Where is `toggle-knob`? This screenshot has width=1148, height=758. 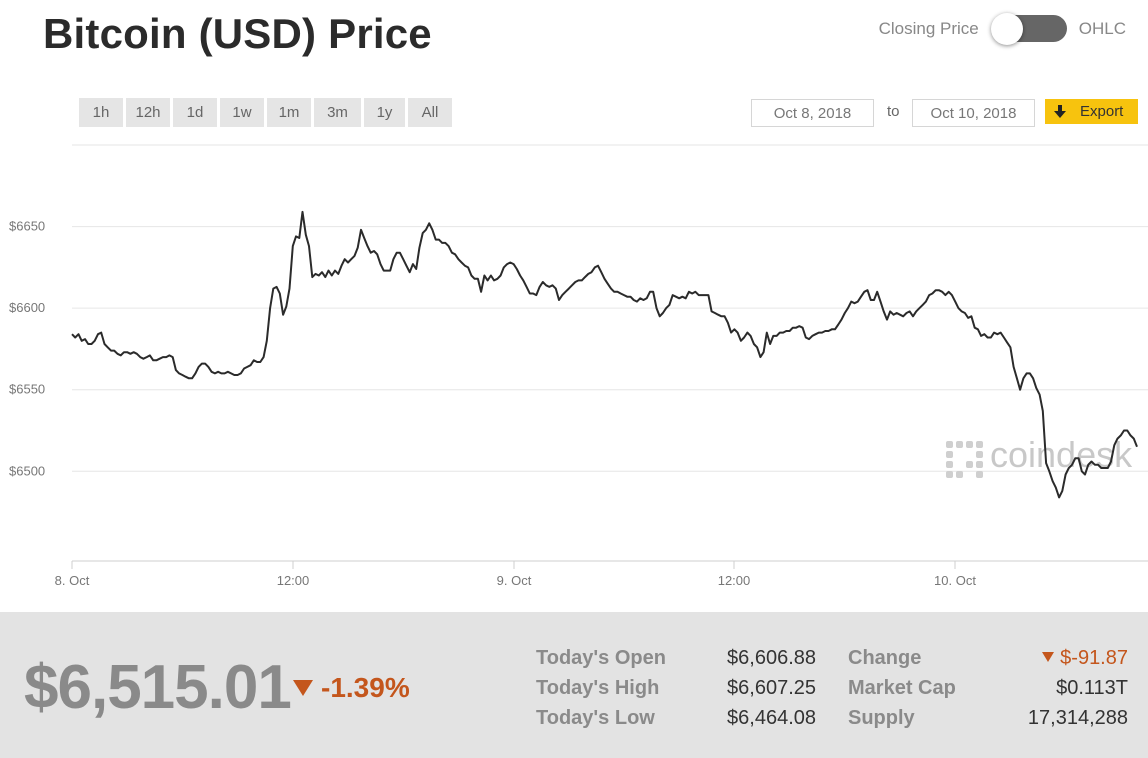 toggle-knob is located at coordinates (1006, 29).